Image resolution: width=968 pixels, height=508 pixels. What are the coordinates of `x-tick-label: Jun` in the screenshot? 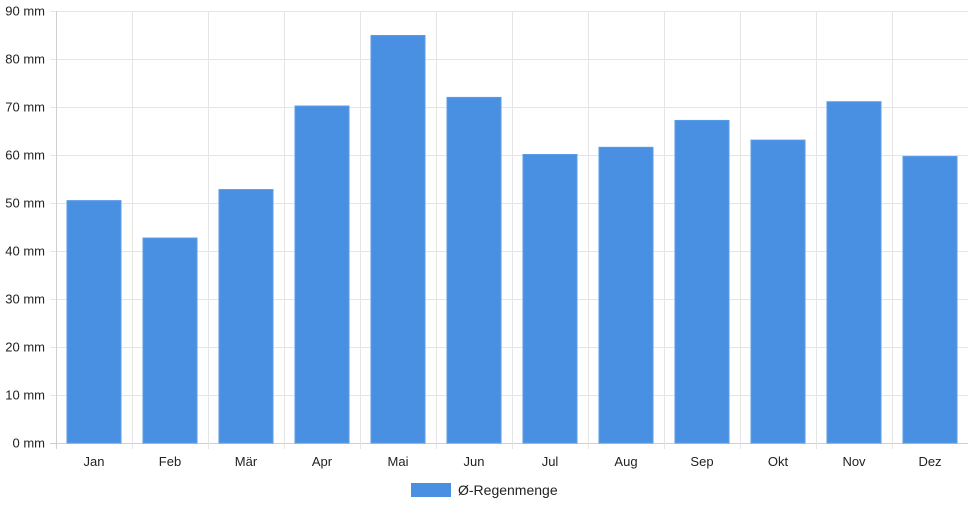 It's located at (474, 461).